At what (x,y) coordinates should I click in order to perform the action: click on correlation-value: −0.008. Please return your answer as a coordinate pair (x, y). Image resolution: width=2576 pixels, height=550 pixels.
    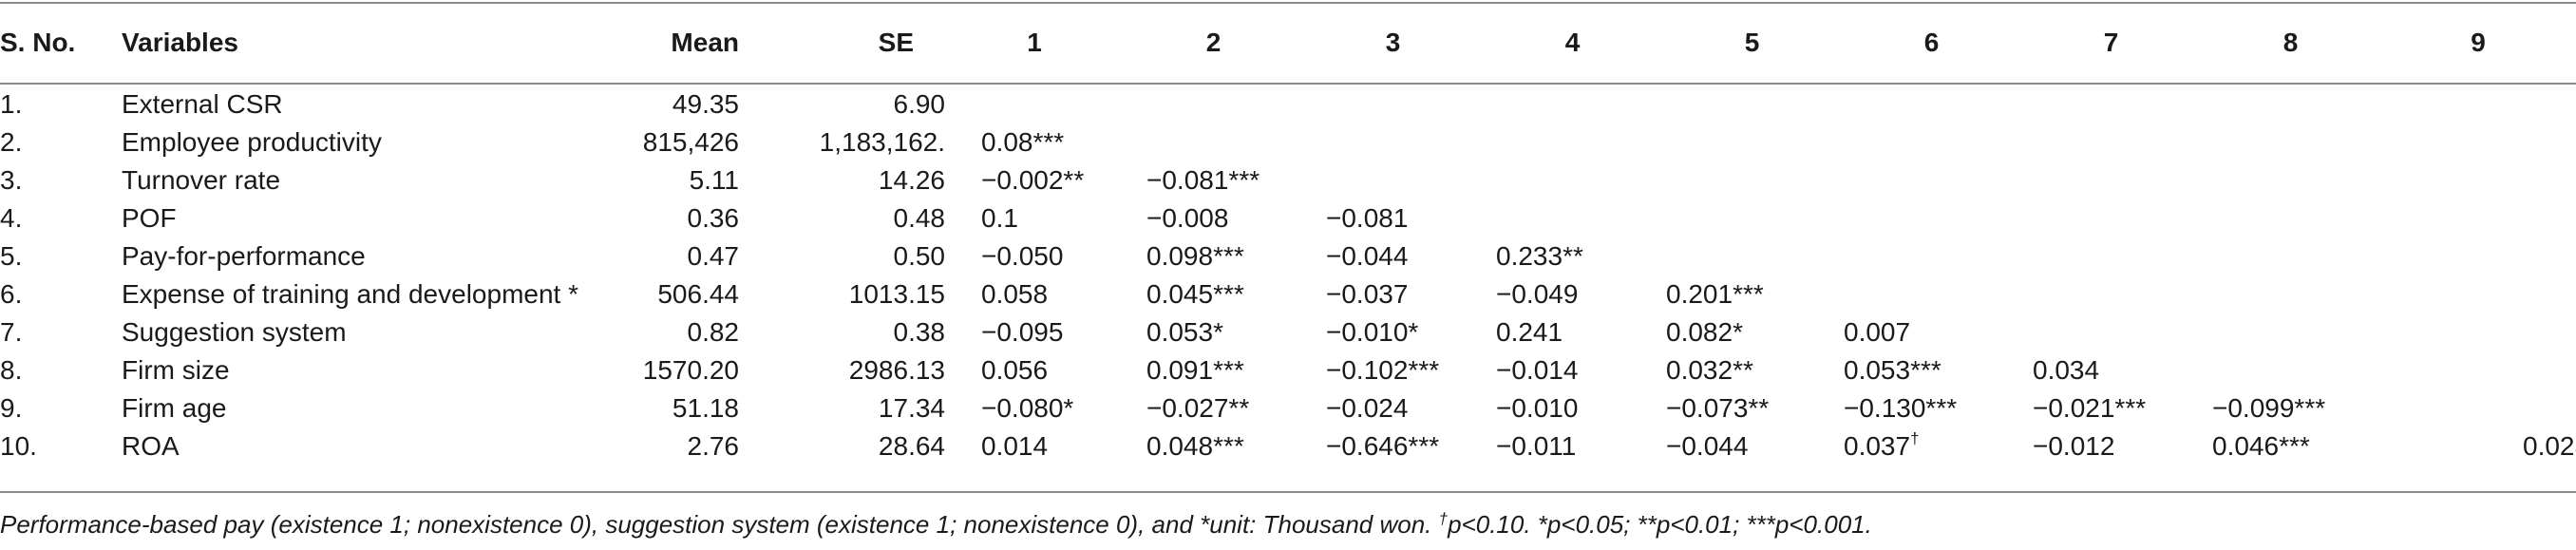
    Looking at the image, I should click on (1187, 218).